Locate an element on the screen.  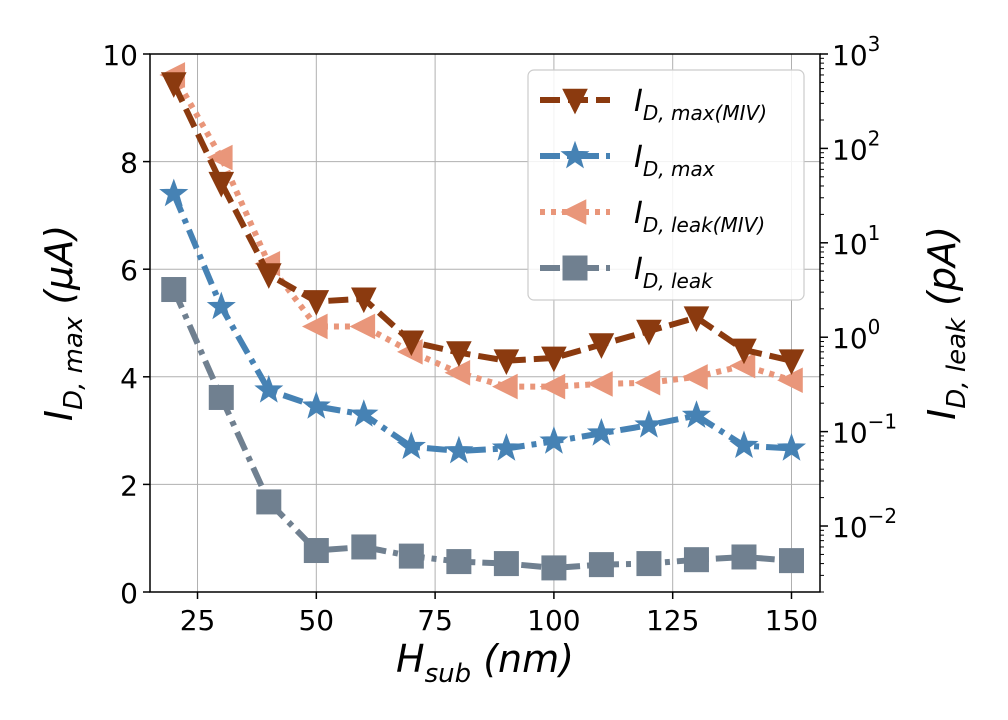
legend-entry-id-leak-miv: ID, leak(MIV) is located at coordinates (652, 216).